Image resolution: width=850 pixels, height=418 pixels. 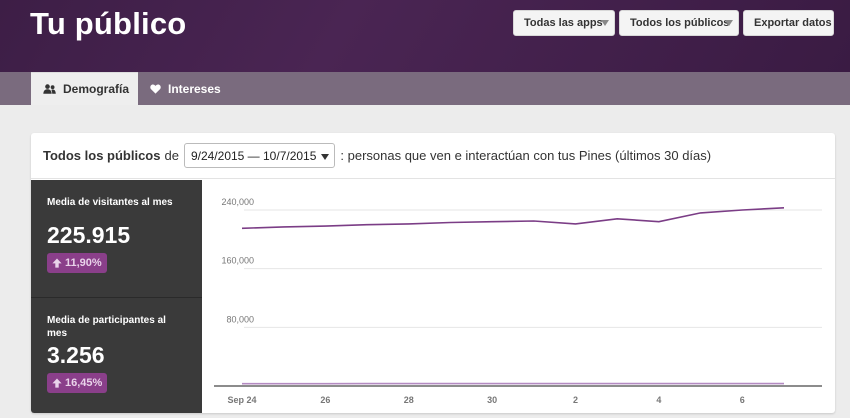 What do you see at coordinates (110, 202) in the screenshot?
I see `metric-label: Media de visitantes al mes` at bounding box center [110, 202].